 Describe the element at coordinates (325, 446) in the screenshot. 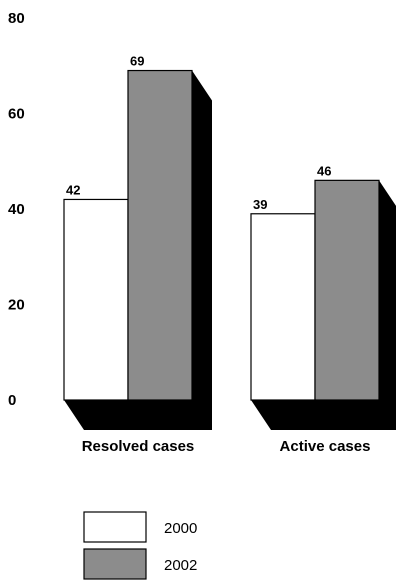

I see `category-label: Active cases` at that location.